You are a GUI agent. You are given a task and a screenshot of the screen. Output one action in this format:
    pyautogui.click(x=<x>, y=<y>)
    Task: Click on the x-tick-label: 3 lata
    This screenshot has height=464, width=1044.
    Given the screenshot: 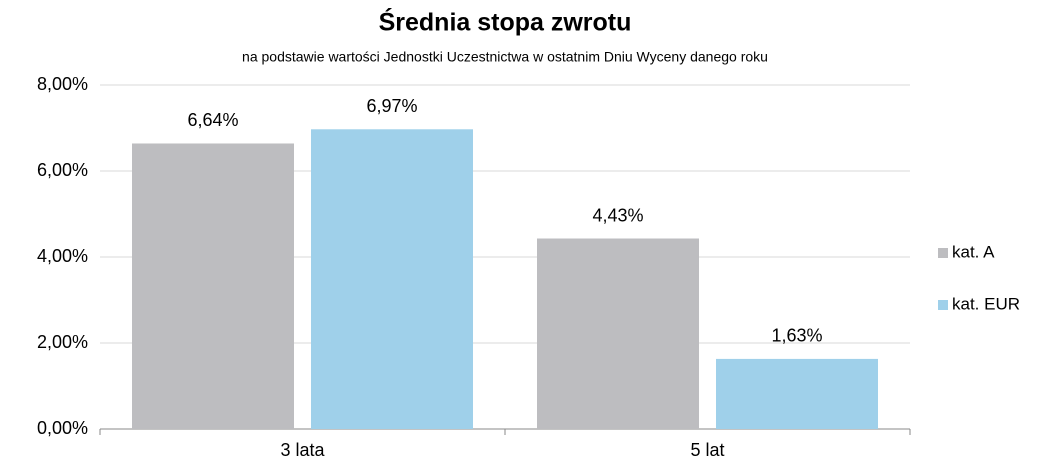 What is the action you would take?
    pyautogui.click(x=302, y=450)
    